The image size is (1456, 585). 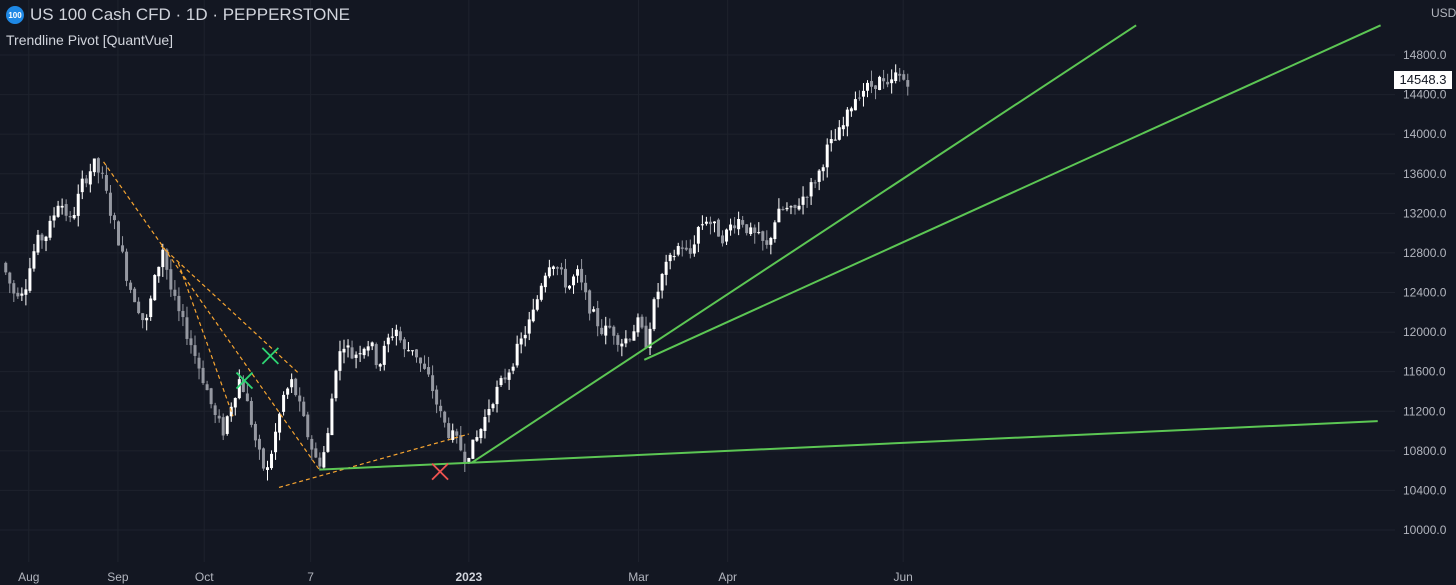 What do you see at coordinates (90, 40) in the screenshot?
I see `indicator-label: Trendline Pivot [QuantVue]` at bounding box center [90, 40].